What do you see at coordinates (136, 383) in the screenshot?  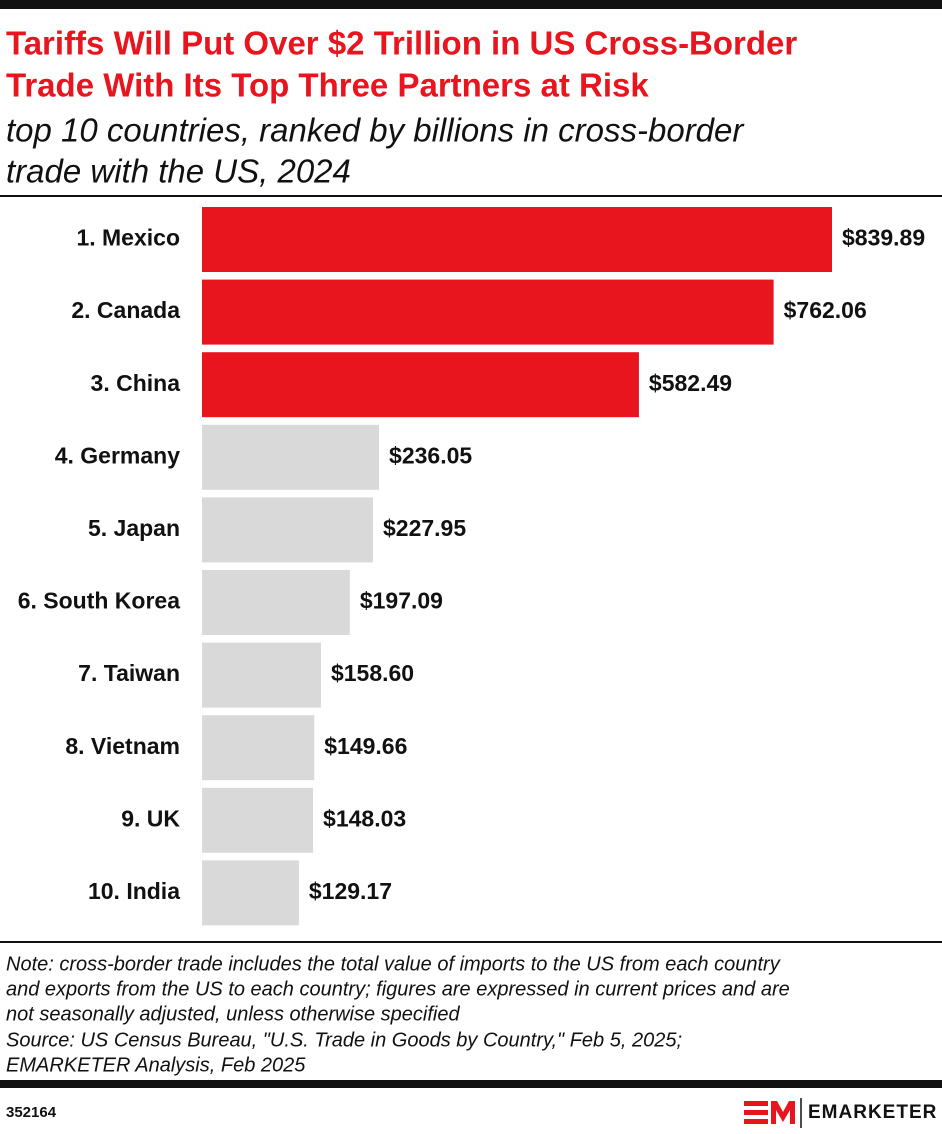 I see `category-label: 3. China` at bounding box center [136, 383].